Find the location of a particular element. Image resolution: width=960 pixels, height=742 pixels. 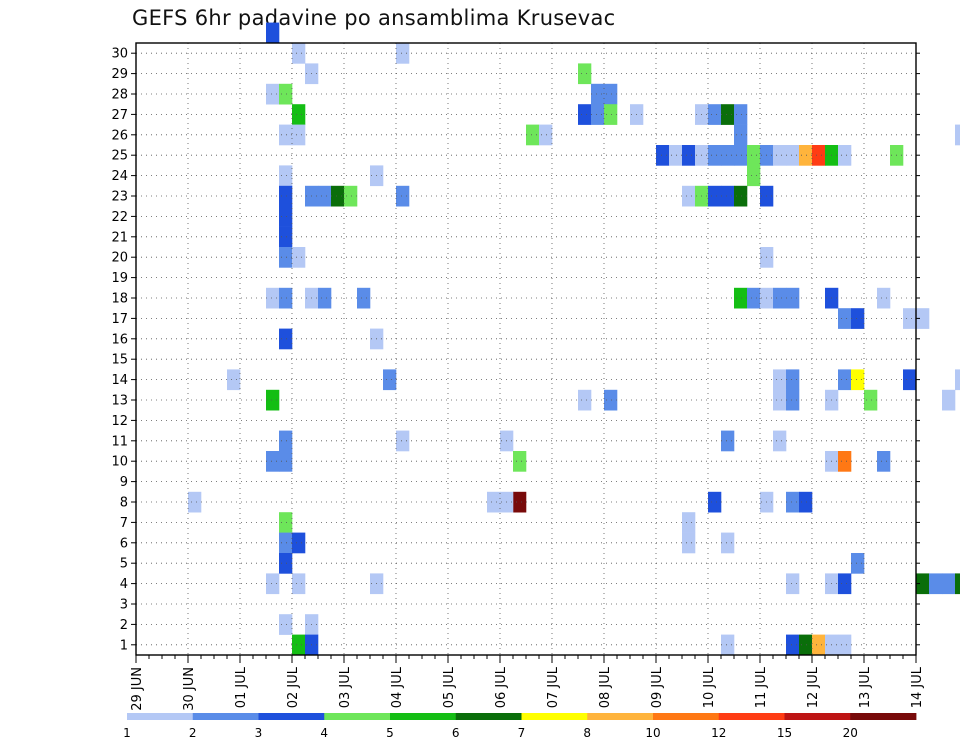

y-tick-label: 22 is located at coordinates (119, 217).